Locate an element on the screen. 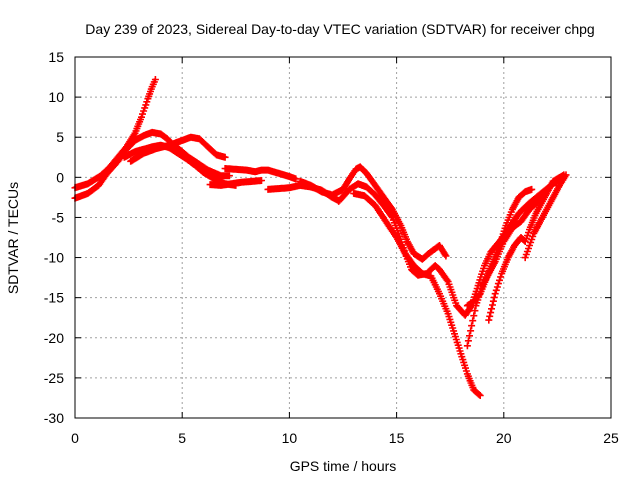 The height and width of the screenshot is (480, 640). y-tick-label: 0 is located at coordinates (60, 177).